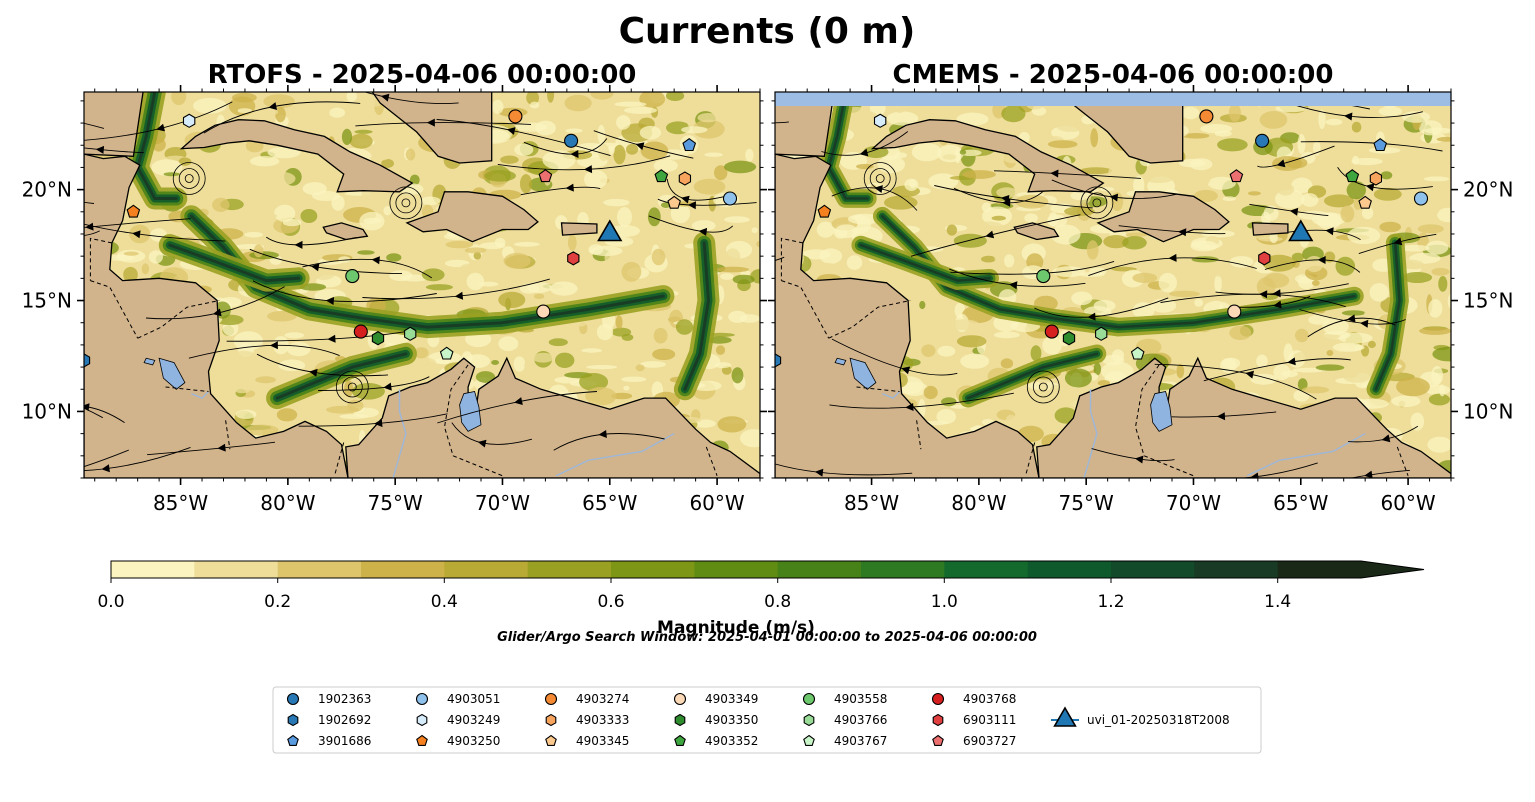 This screenshot has width=1535, height=802. I want to click on legend-label: 4903767, so click(860, 741).